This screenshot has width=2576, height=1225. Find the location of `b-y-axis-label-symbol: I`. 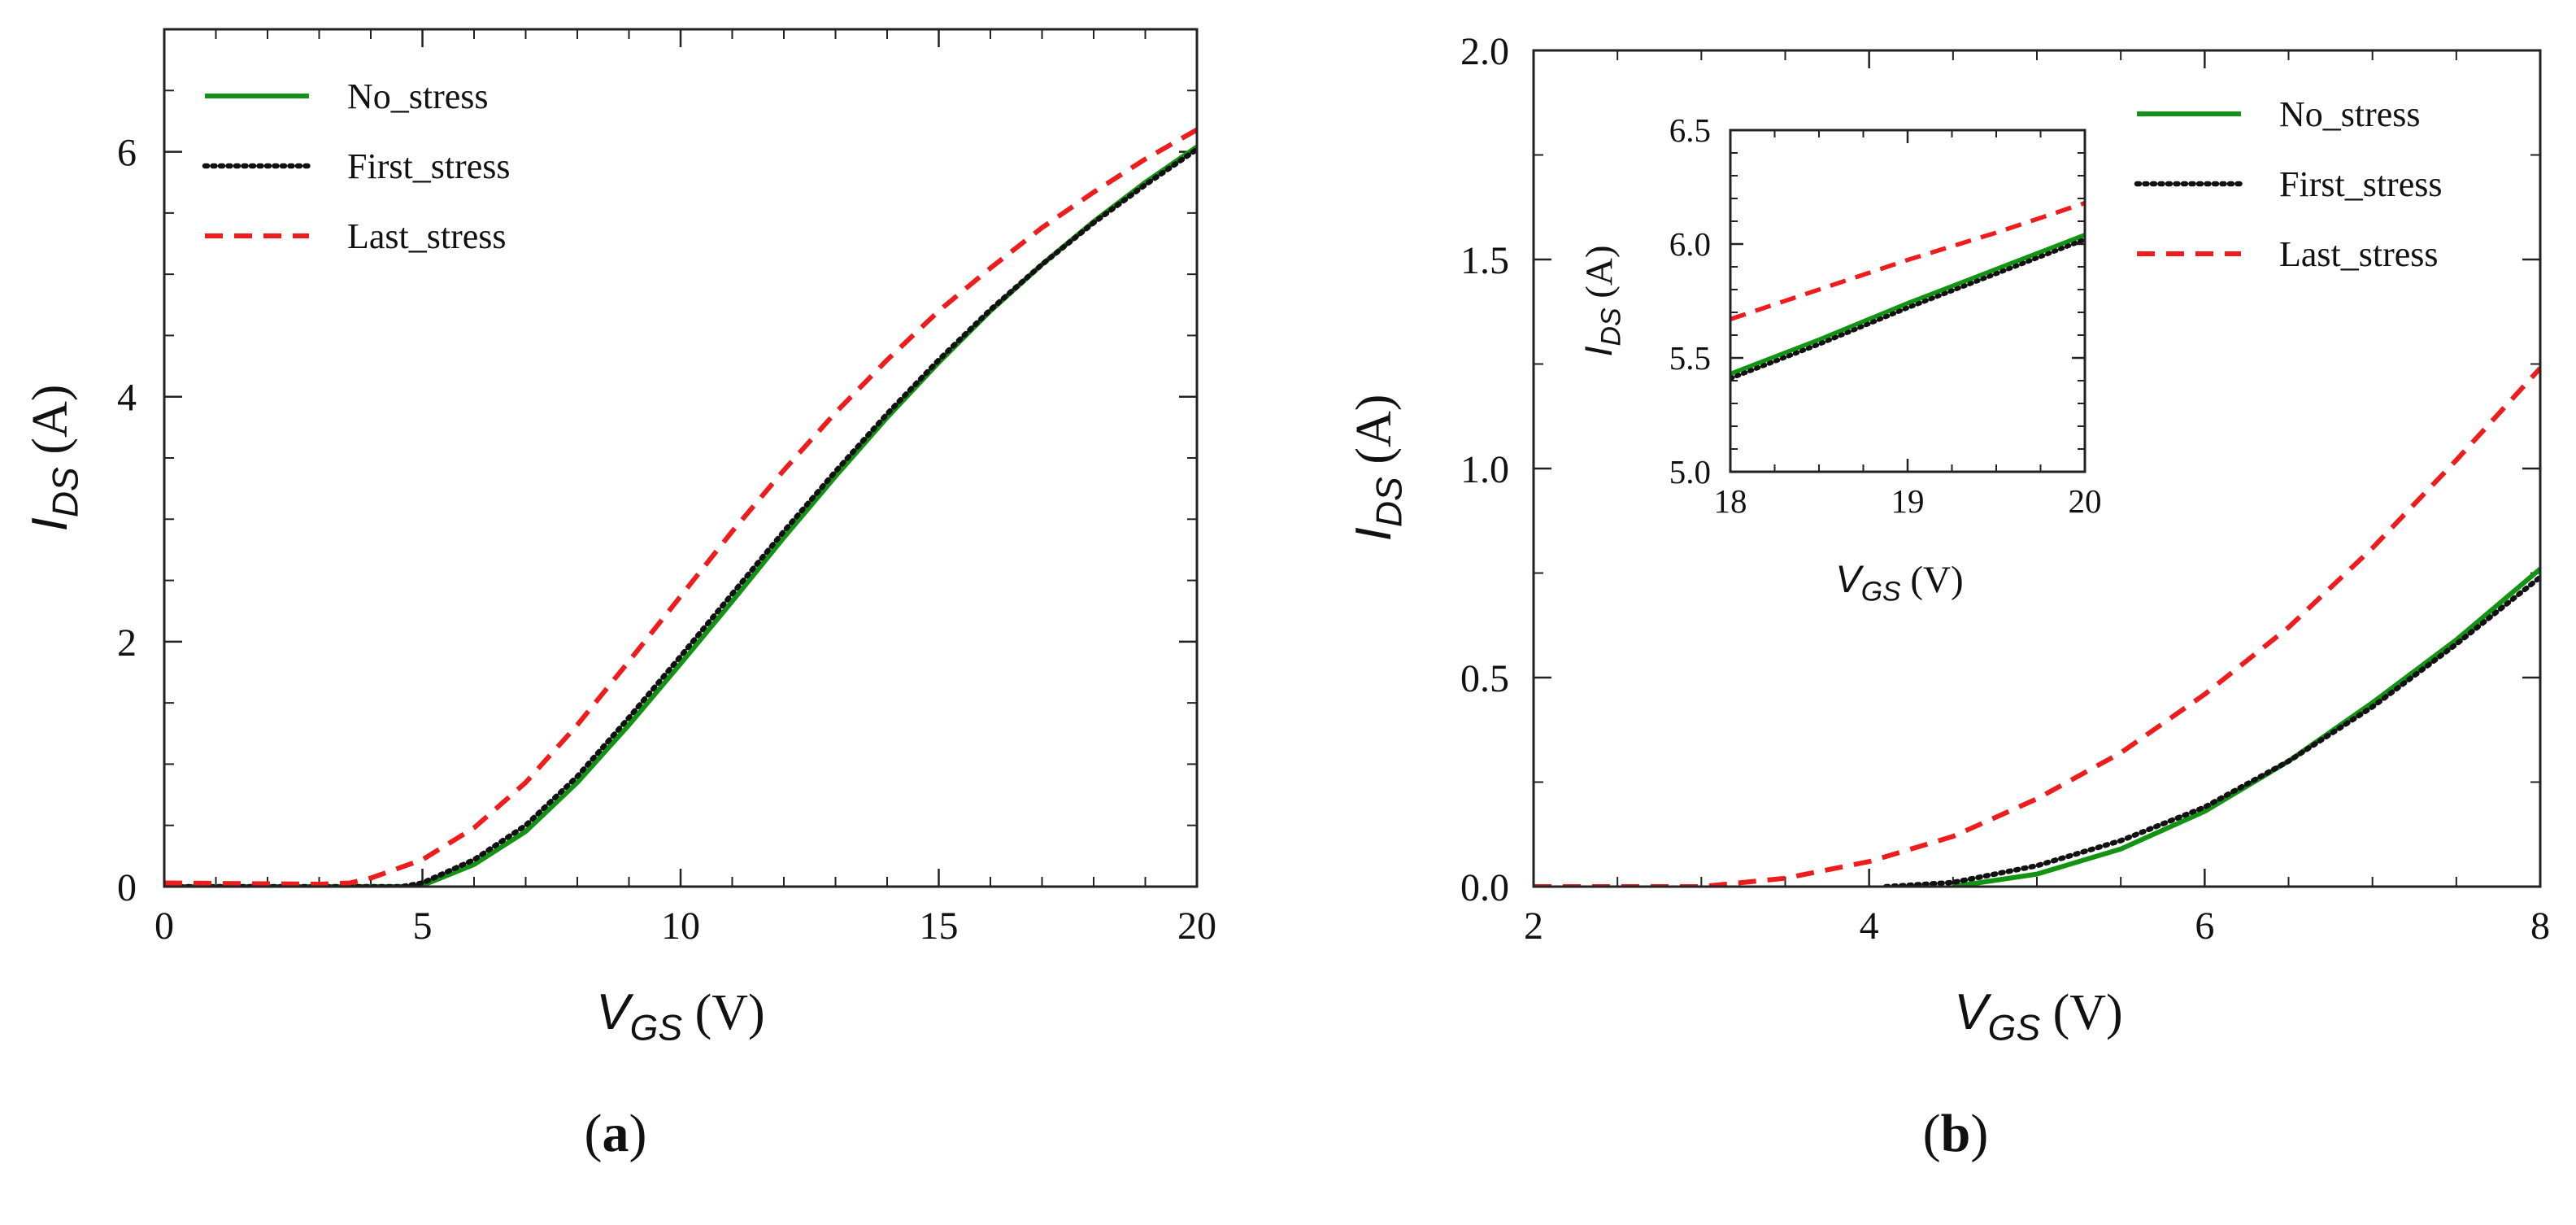

b-y-axis-label-symbol: I is located at coordinates (1374, 534).